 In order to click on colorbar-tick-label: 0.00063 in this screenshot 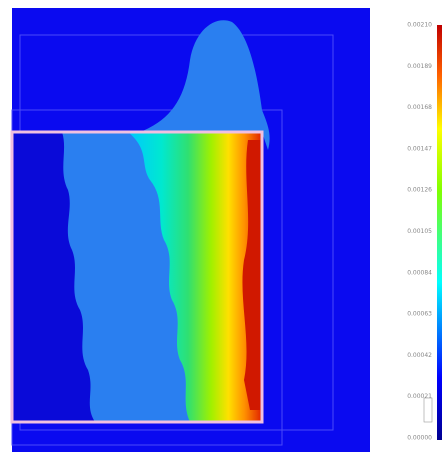, I will do `click(419, 314)`.